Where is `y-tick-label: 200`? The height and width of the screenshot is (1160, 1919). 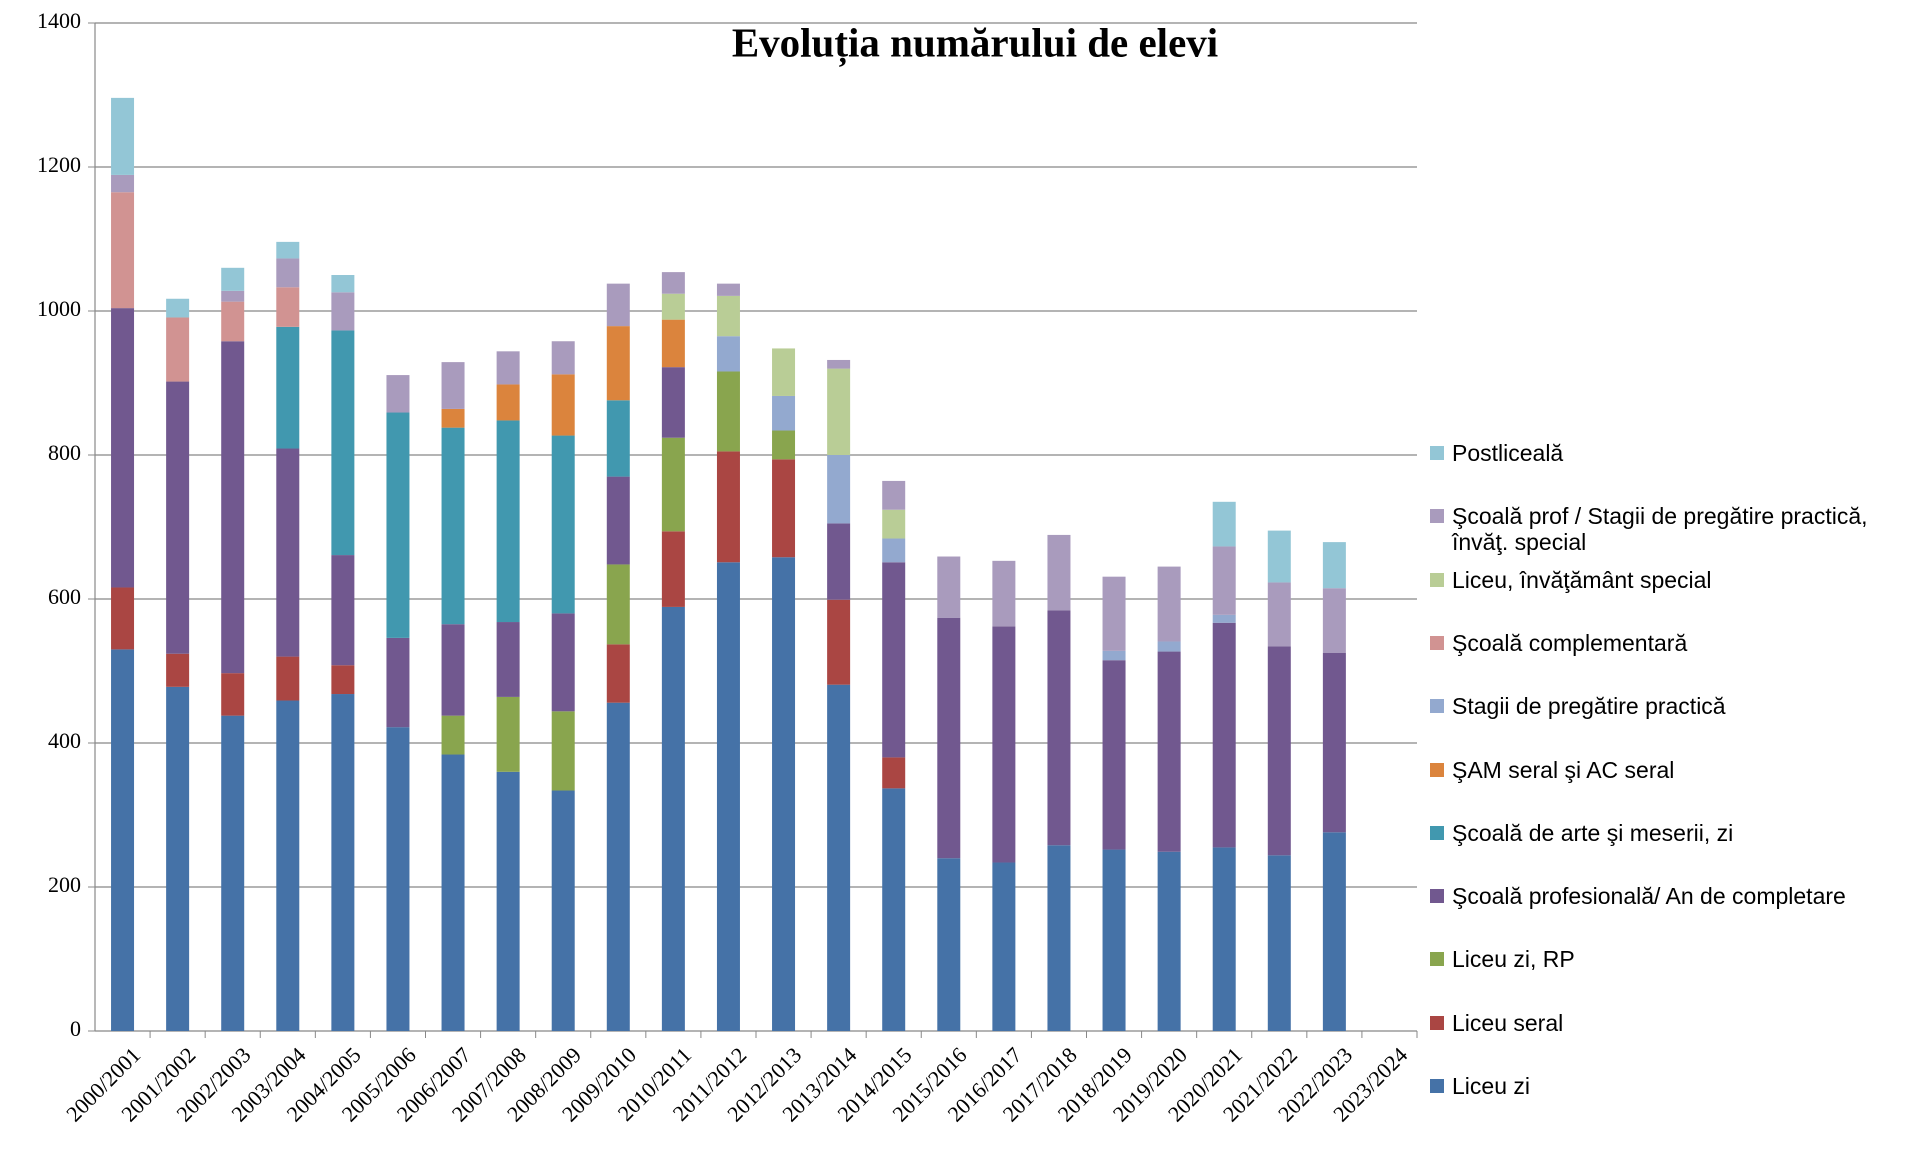 y-tick-label: 200 is located at coordinates (64, 884).